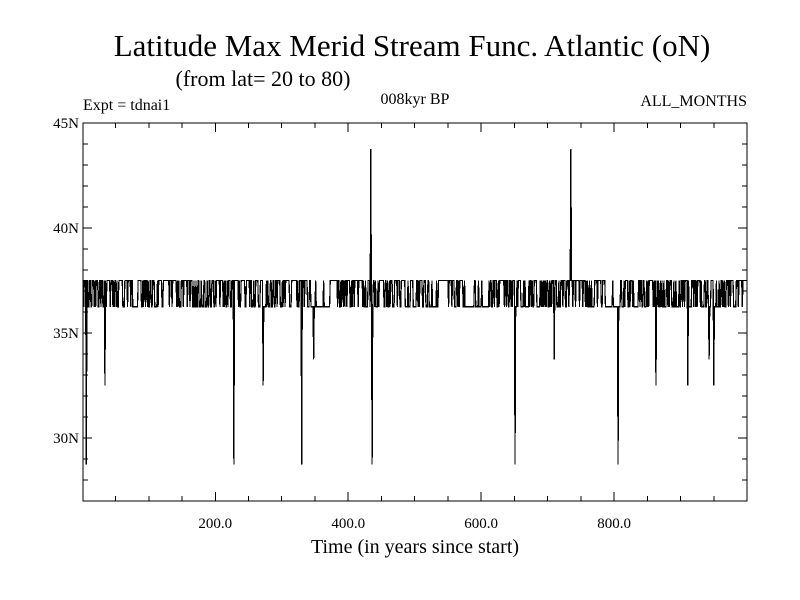 This screenshot has width=800, height=600. I want to click on x-tick-label: 600.0, so click(481, 524).